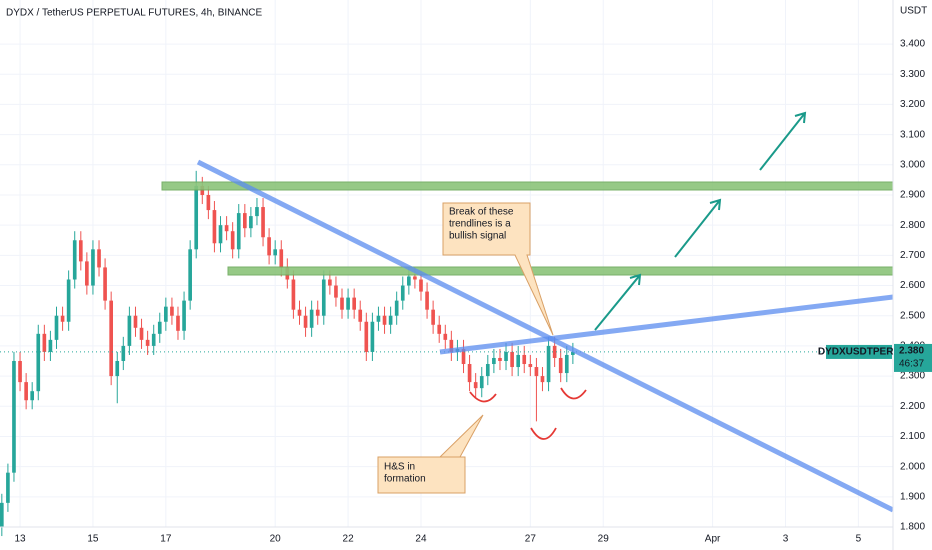 The width and height of the screenshot is (932, 550). I want to click on countdown-label: 46:37, so click(911, 364).